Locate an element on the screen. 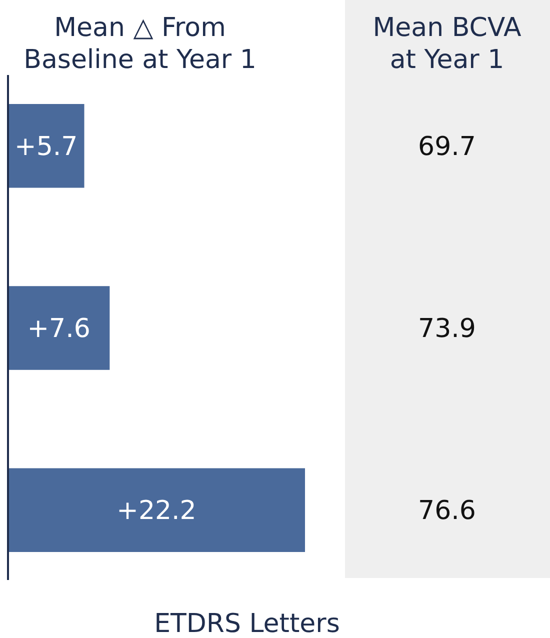 The width and height of the screenshot is (550, 638). text: 73.9 is located at coordinates (447, 329).